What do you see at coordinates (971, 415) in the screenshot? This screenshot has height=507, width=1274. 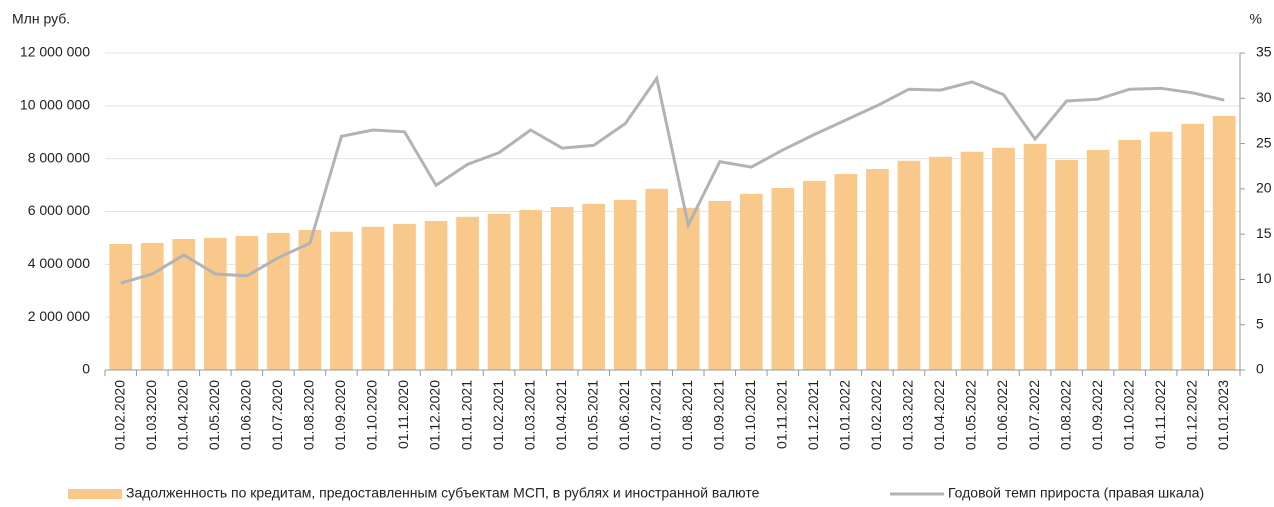 I see `x-tick-label: 01.05.2022` at bounding box center [971, 415].